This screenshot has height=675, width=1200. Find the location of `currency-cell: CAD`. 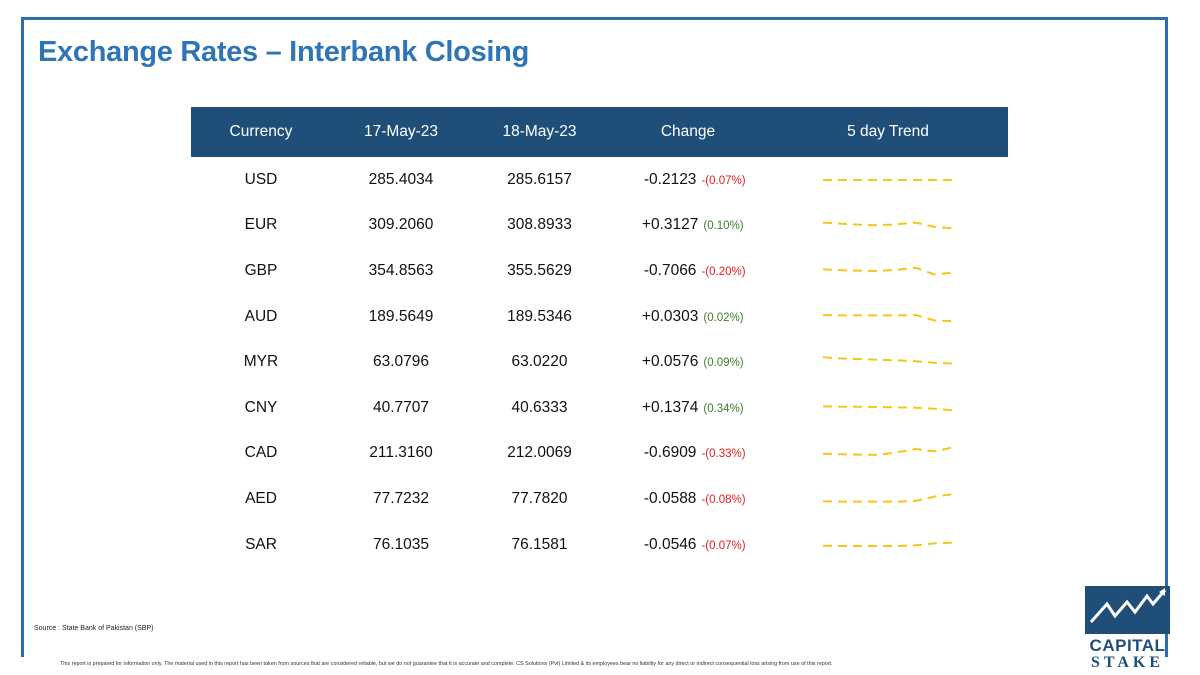

currency-cell: CAD is located at coordinates (261, 453).